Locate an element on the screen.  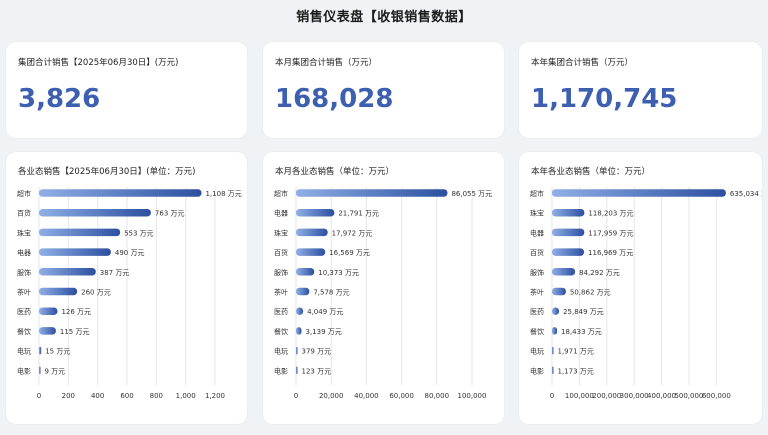
x-tick-label: 60,000 is located at coordinates (401, 396).